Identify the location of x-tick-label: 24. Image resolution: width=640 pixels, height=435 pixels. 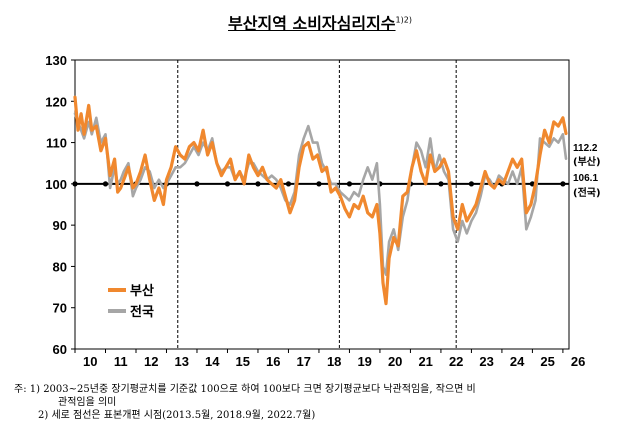
(517, 361).